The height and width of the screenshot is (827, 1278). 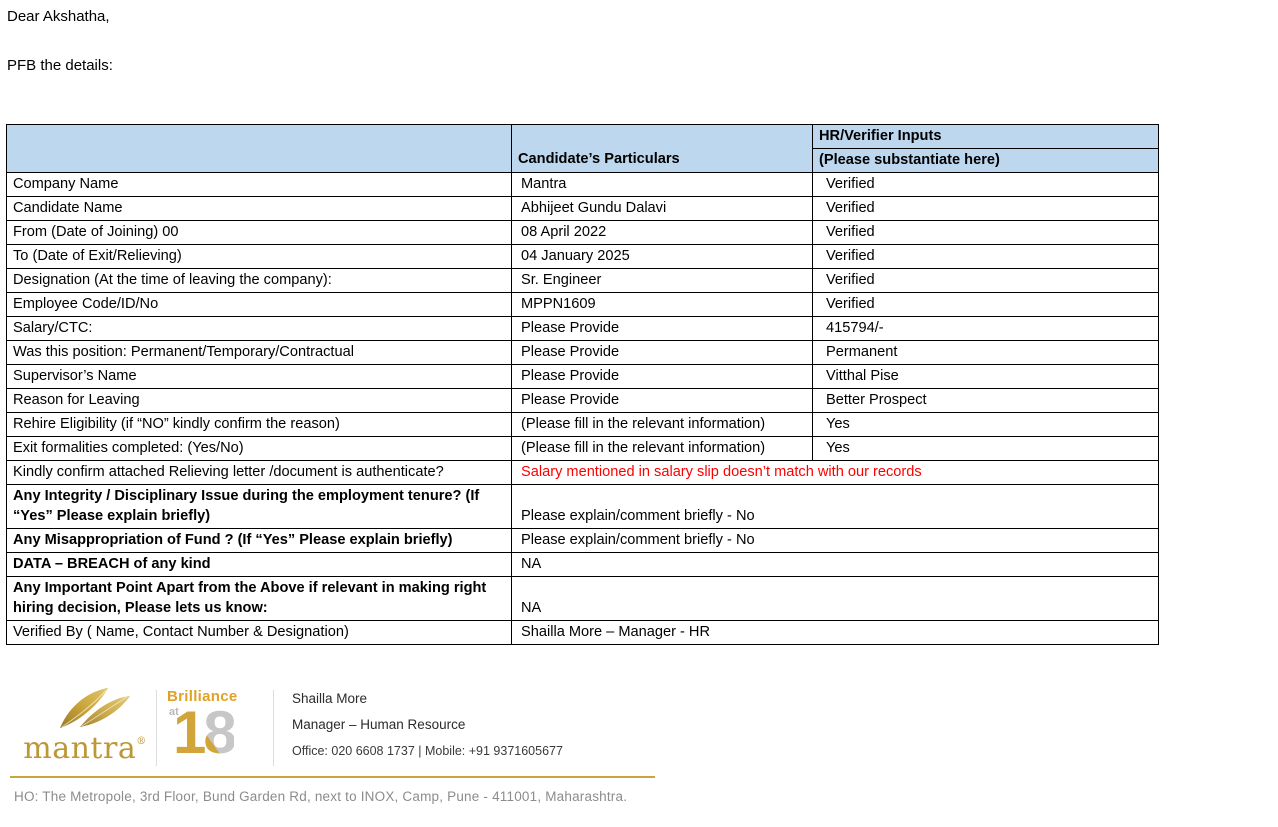 I want to click on row-label: From (Date of Joining) 00, so click(x=259, y=232).